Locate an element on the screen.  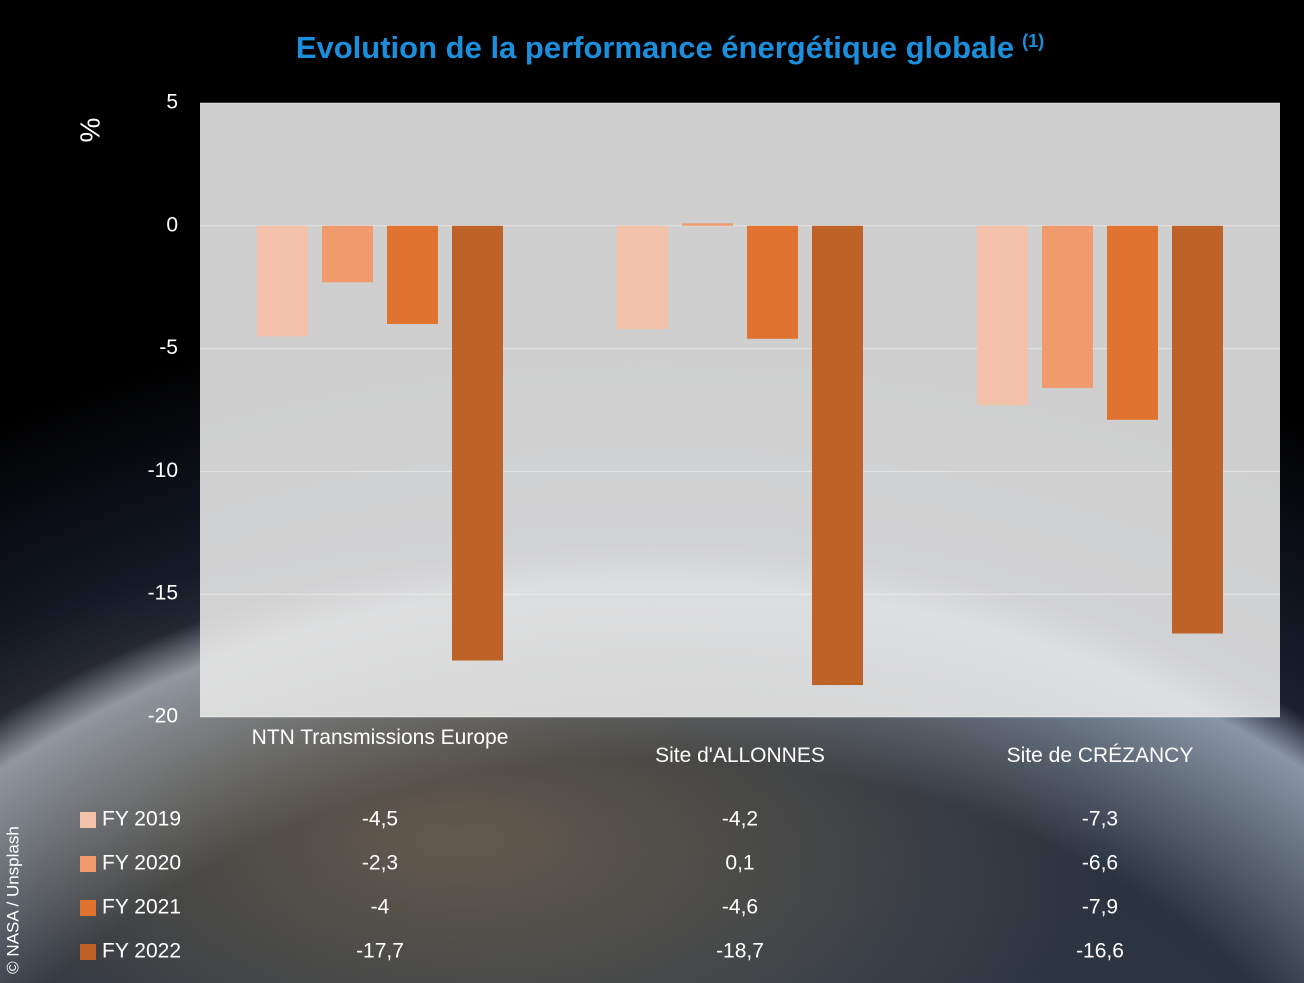
x-tick-label: Site de CRÉZANCY is located at coordinates (1100, 755).